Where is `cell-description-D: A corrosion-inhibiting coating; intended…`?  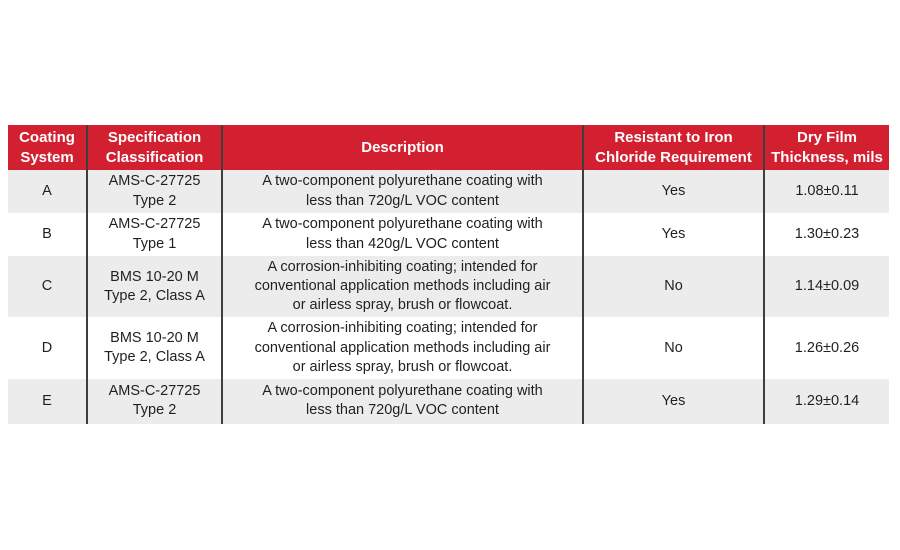
cell-description-D: A corrosion-inhibiting coating; intended… is located at coordinates (403, 348).